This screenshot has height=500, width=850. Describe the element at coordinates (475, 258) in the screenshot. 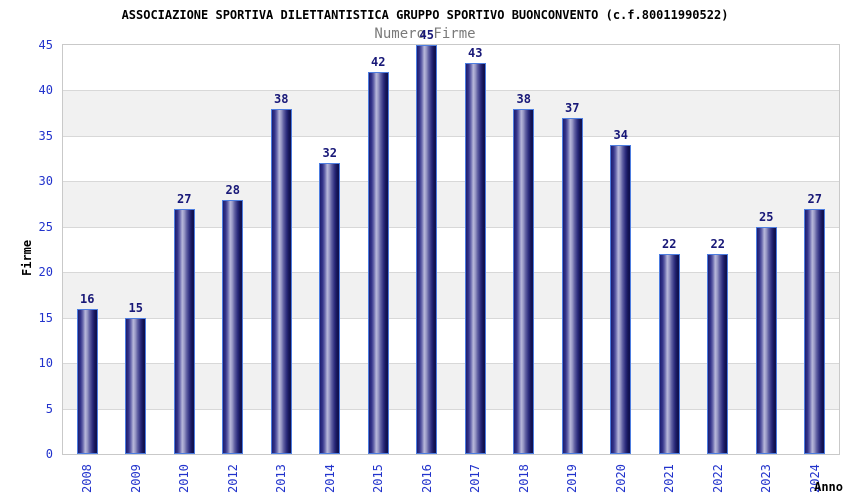

I see `bar-2017` at that location.